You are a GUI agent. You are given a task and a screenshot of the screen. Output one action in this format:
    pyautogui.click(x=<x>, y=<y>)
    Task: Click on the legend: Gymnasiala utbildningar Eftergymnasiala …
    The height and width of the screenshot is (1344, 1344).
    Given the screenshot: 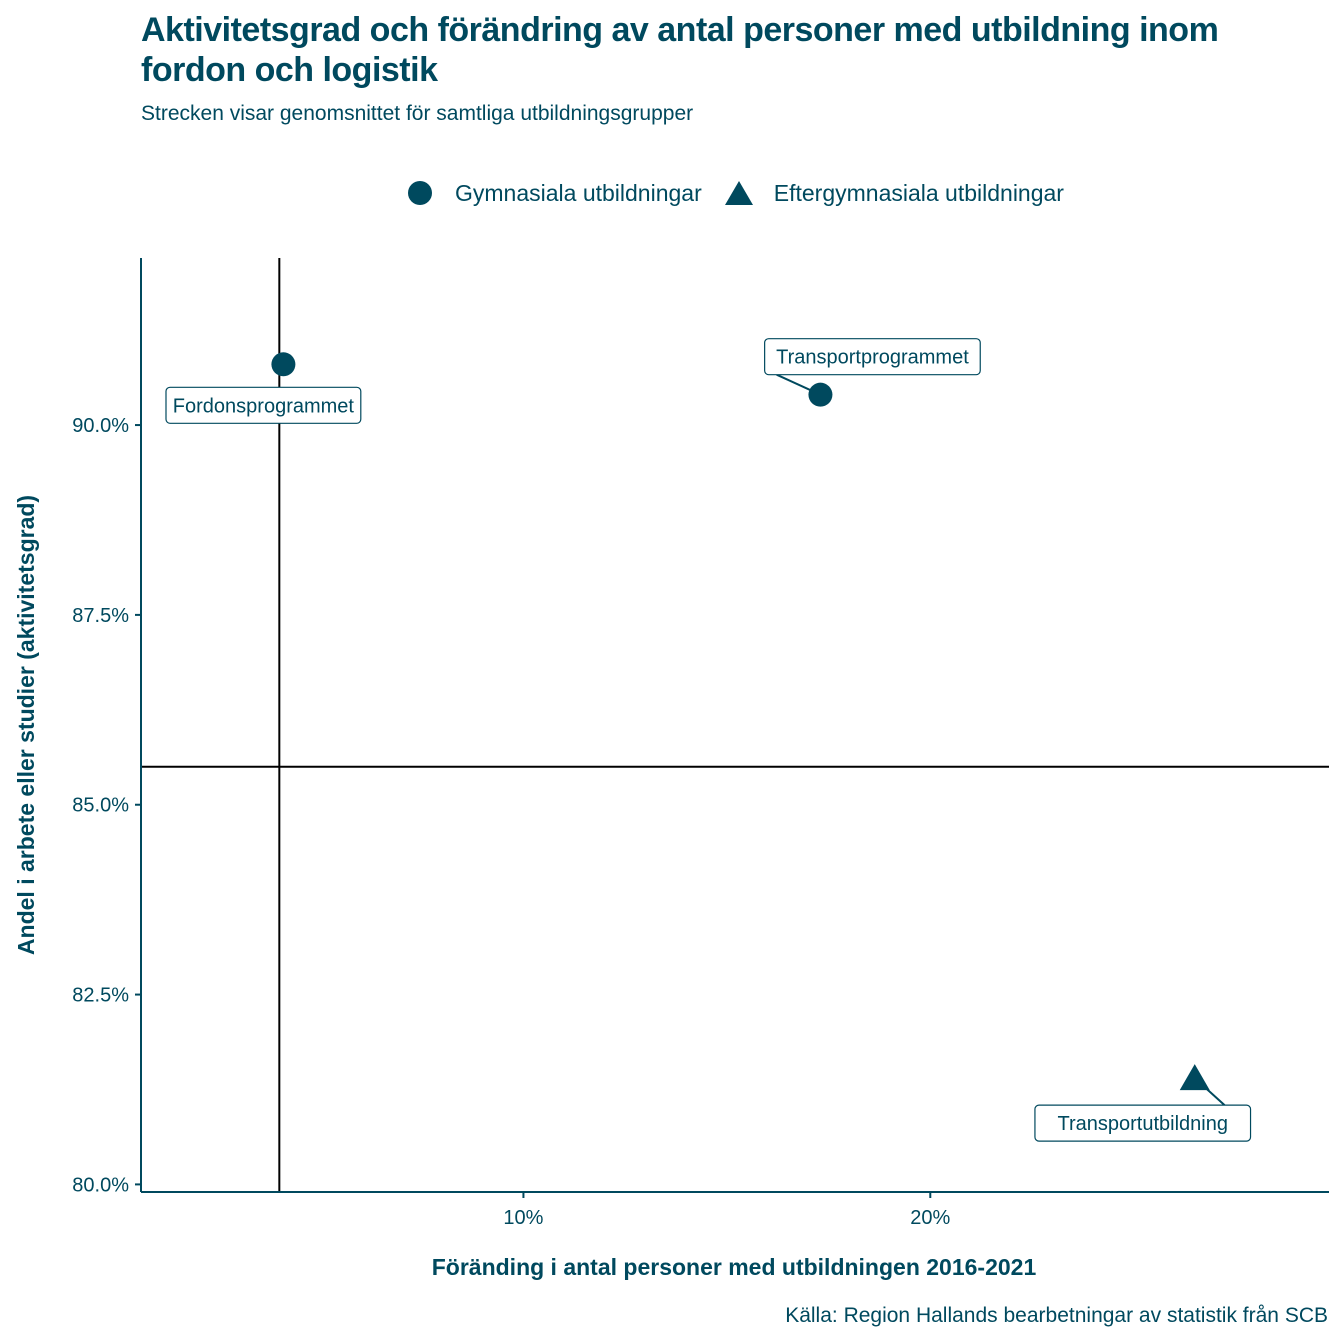 What is the action you would take?
    pyautogui.click(x=745, y=193)
    